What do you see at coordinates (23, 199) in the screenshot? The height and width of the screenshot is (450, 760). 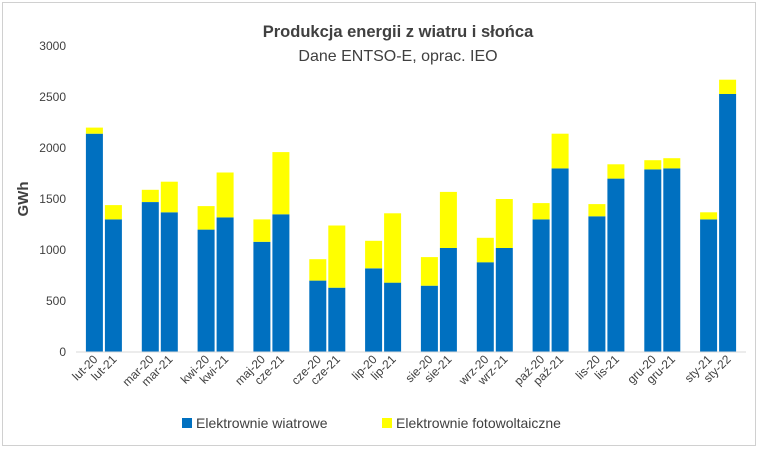 I see `y-axis-label: GWh` at bounding box center [23, 199].